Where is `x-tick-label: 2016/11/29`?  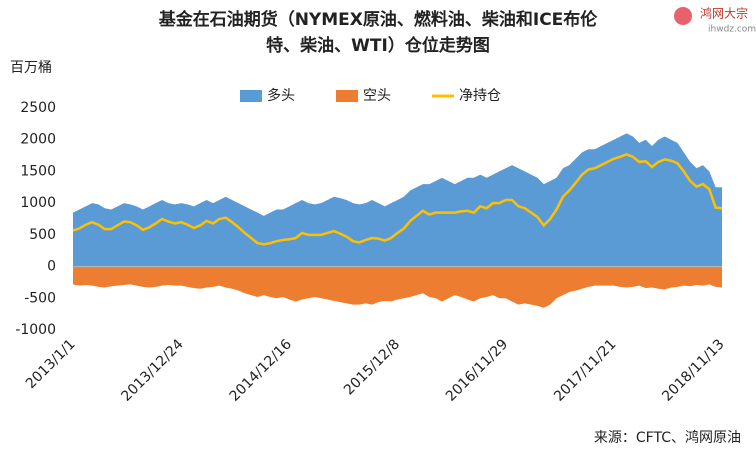
x-tick-label: 2016/11/29 is located at coordinates (477, 370).